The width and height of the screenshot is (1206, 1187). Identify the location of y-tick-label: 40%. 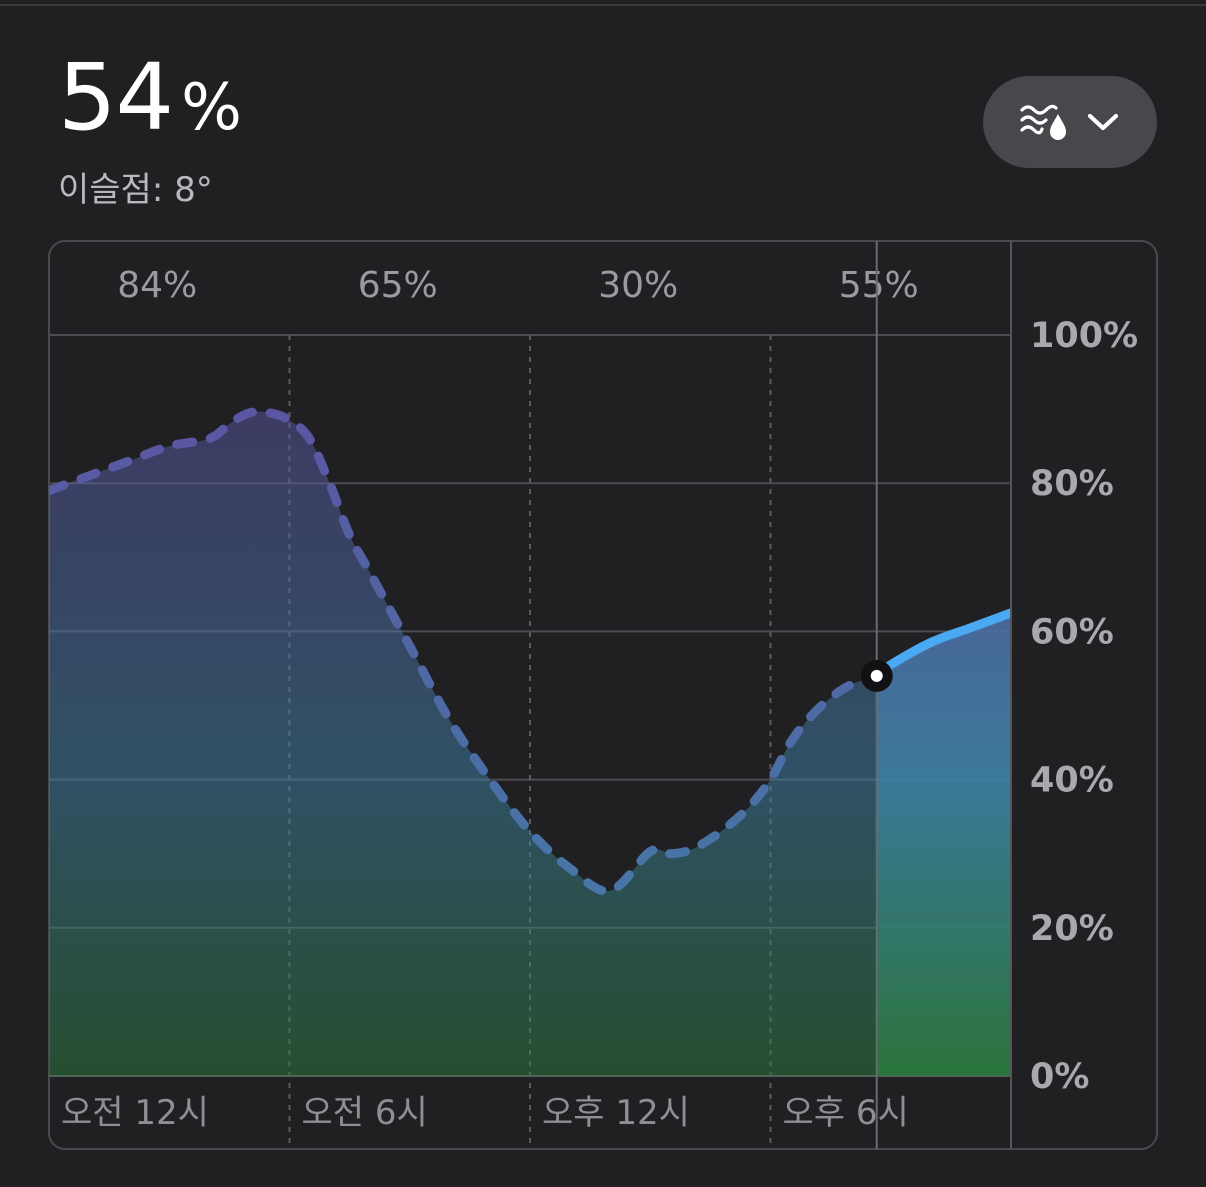
(1072, 781).